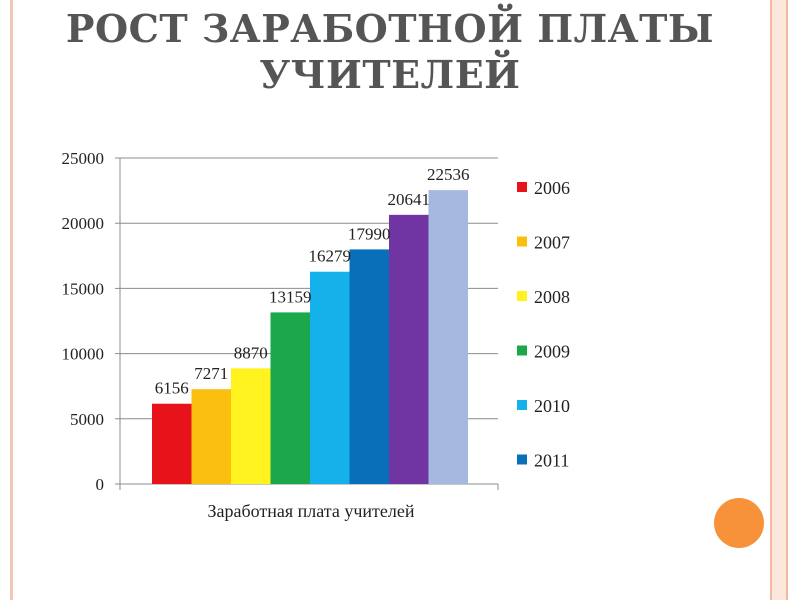 Image resolution: width=800 pixels, height=600 pixels. I want to click on data-label: 7271, so click(211, 373).